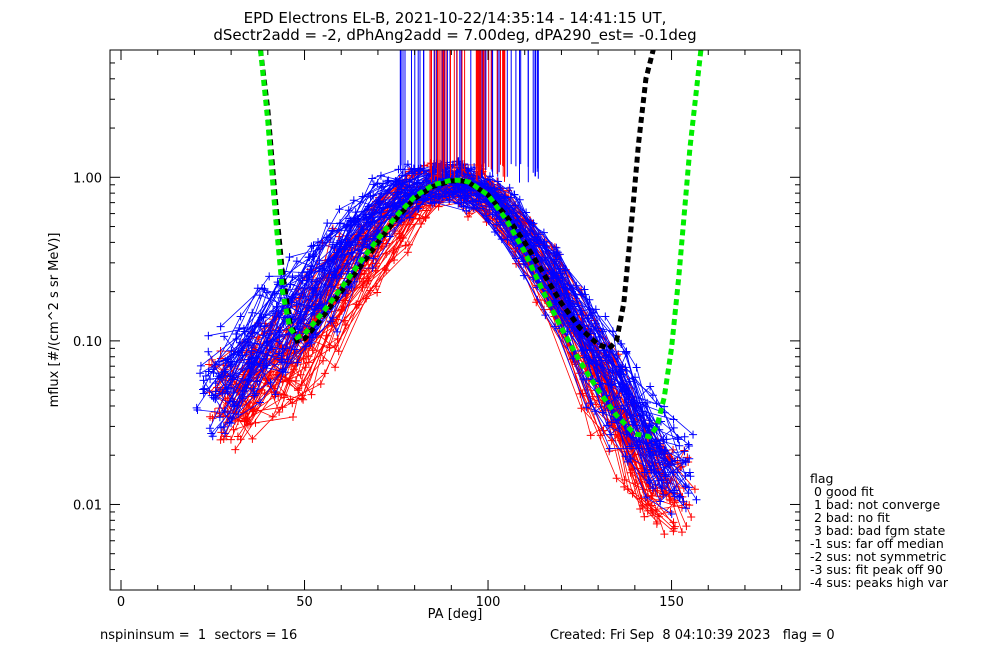 The width and height of the screenshot is (1000, 650). I want to click on legend-item: 2 bad: no fit, so click(850, 517).